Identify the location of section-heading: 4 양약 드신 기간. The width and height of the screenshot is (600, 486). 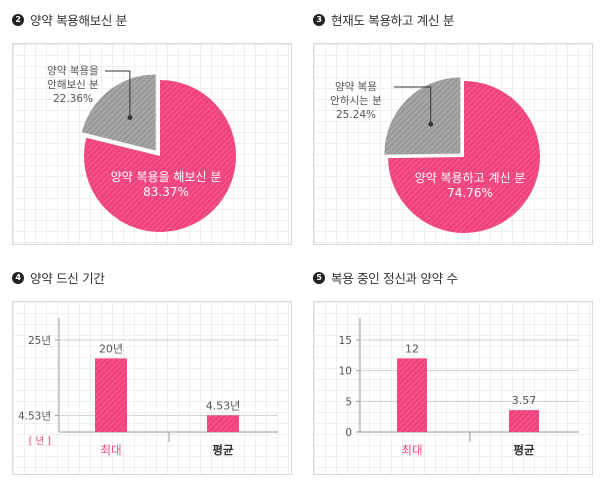
(58, 277).